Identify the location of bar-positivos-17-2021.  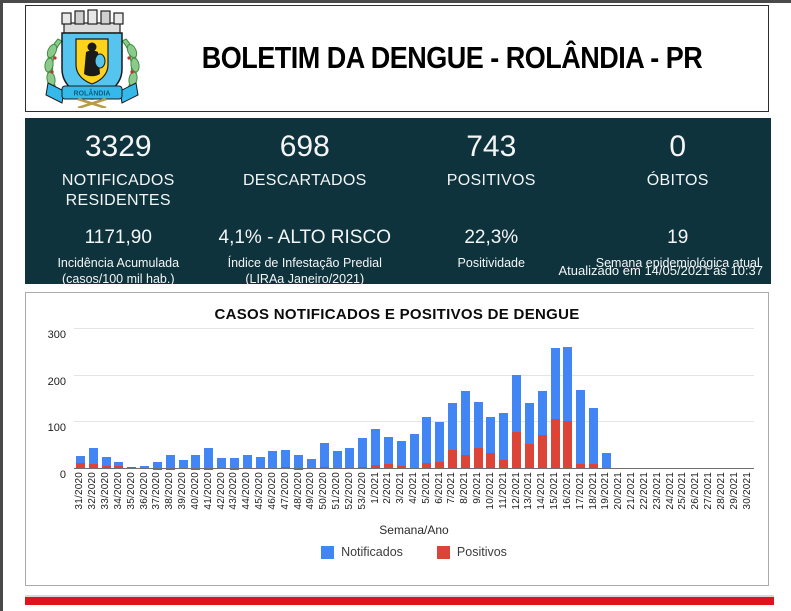
(581, 466).